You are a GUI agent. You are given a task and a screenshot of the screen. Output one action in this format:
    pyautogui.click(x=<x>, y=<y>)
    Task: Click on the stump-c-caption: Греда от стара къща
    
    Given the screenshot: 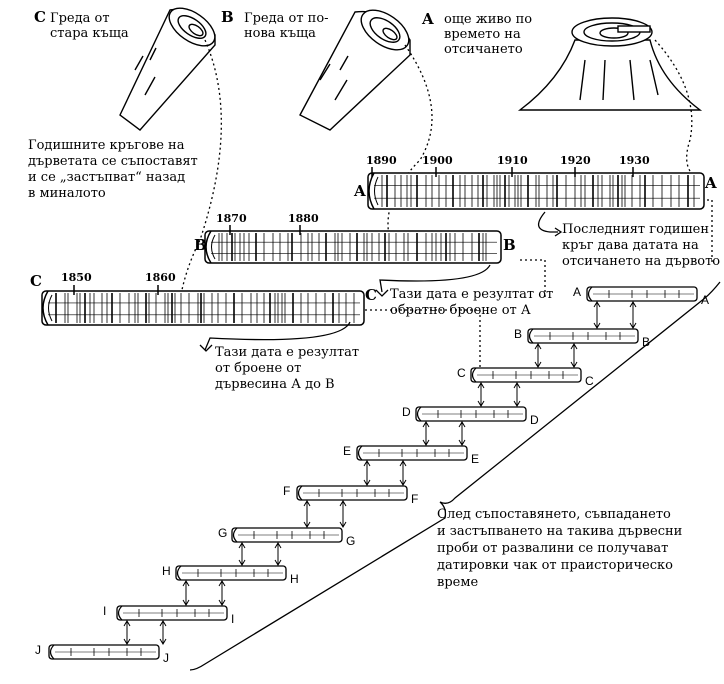 What is the action you would take?
    pyautogui.click(x=89, y=26)
    